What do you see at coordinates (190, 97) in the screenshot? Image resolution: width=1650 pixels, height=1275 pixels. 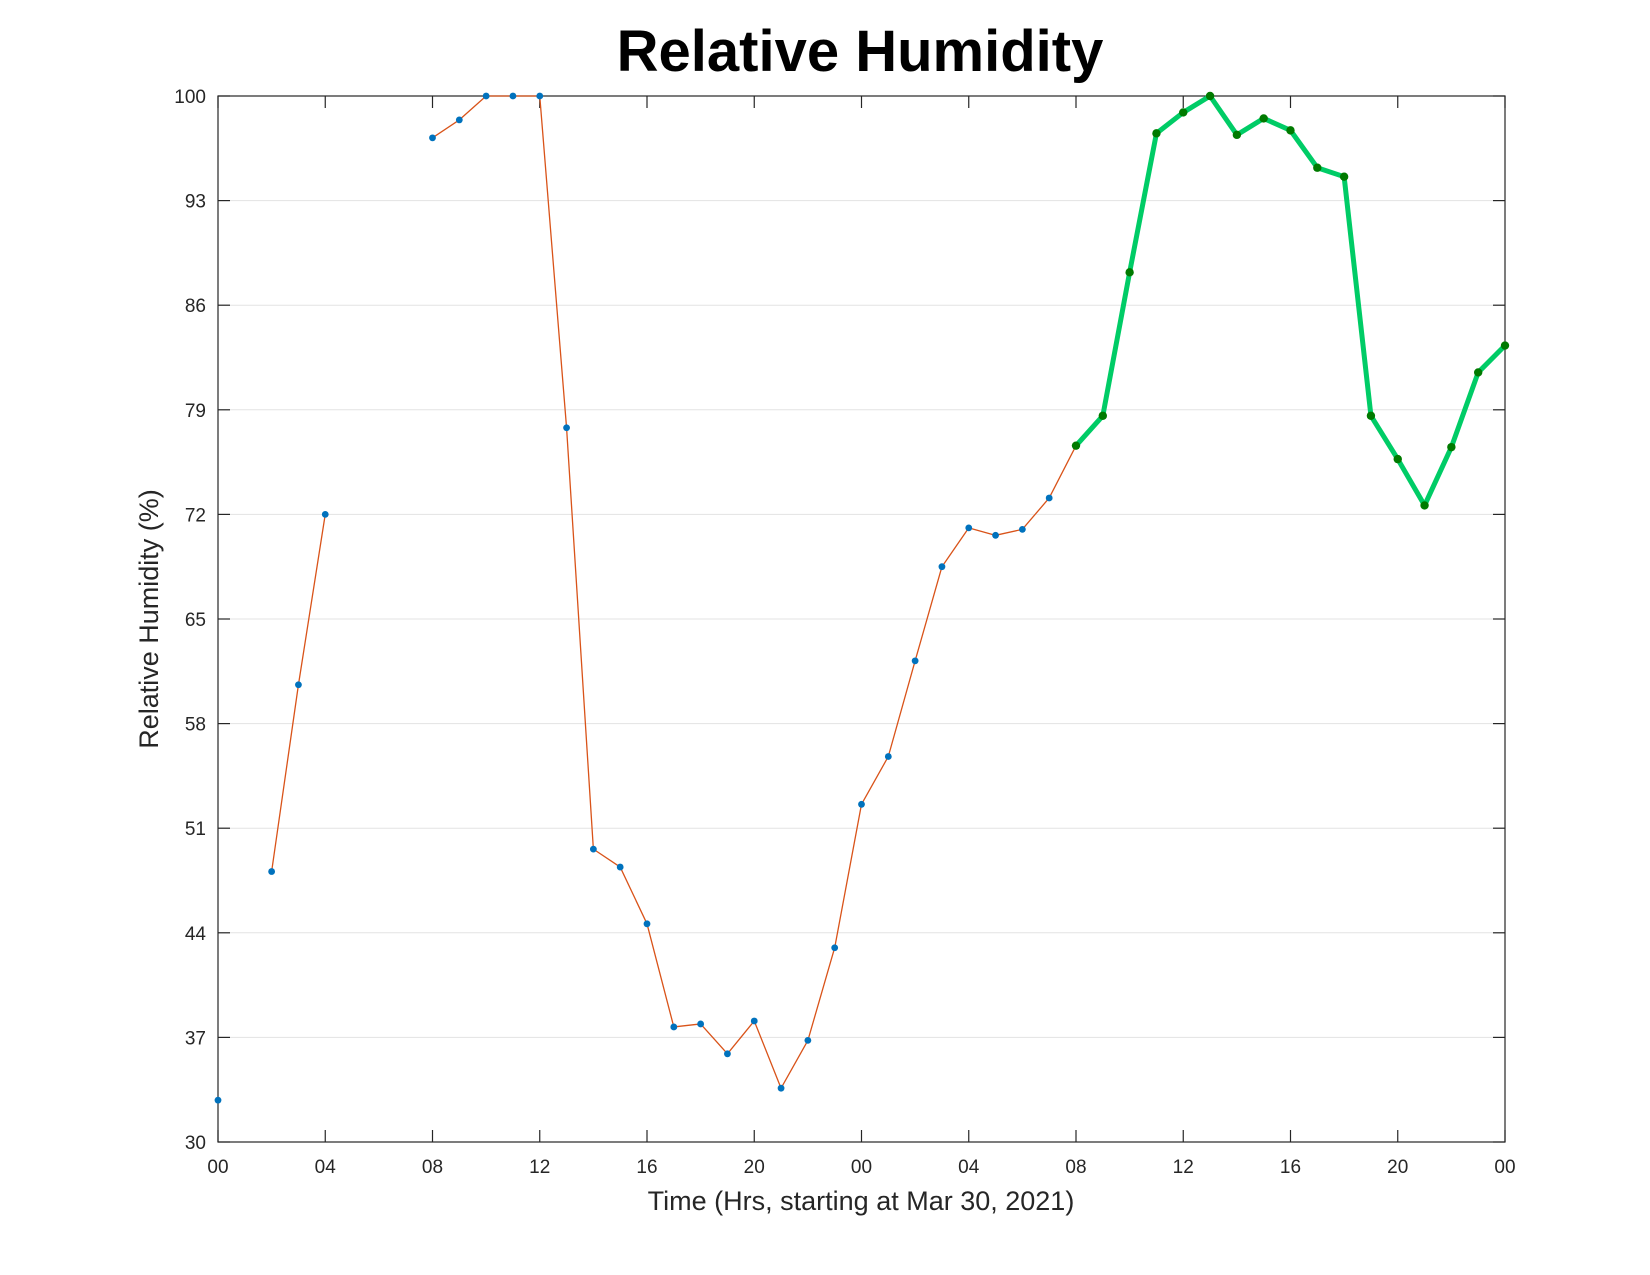 I see `y-tick-label: 100` at bounding box center [190, 97].